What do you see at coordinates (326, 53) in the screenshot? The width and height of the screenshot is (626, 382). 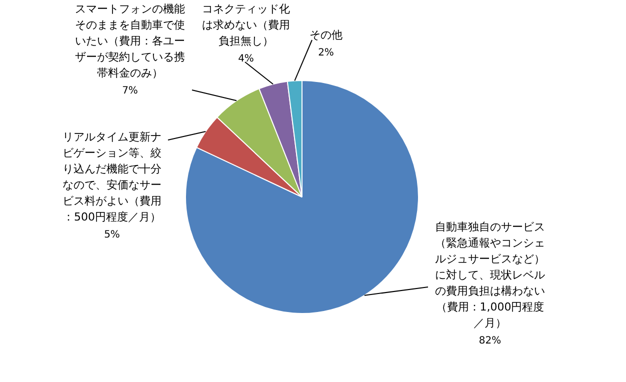 I see `data-label: 2%` at bounding box center [326, 53].